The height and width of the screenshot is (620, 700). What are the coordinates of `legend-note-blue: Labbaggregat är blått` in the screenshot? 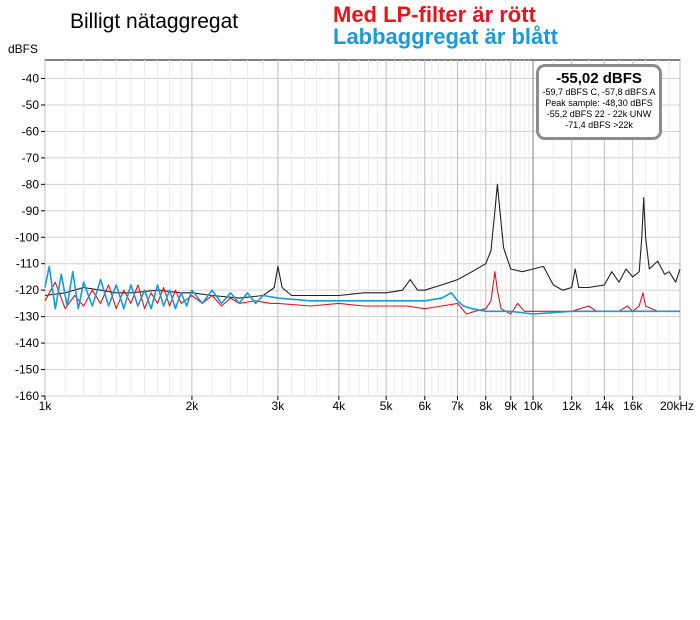 It's located at (445, 36).